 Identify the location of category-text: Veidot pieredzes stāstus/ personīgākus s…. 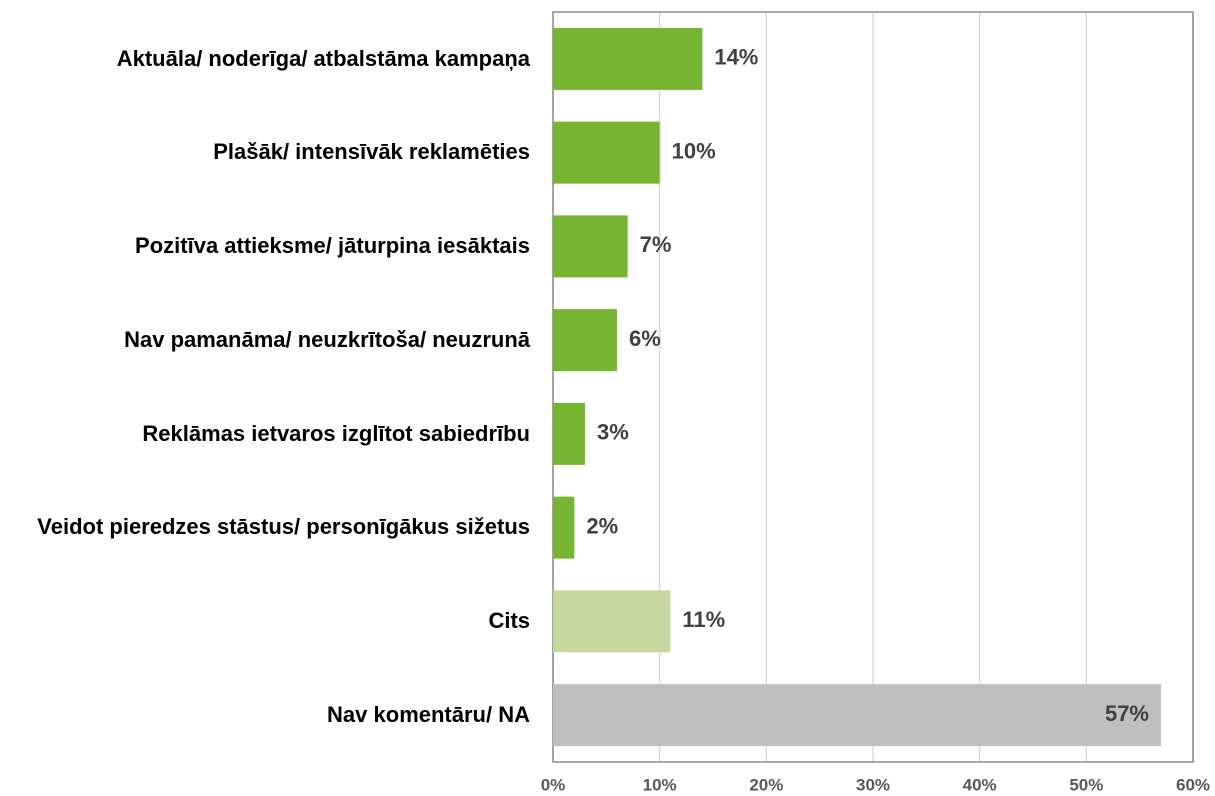
(283, 527).